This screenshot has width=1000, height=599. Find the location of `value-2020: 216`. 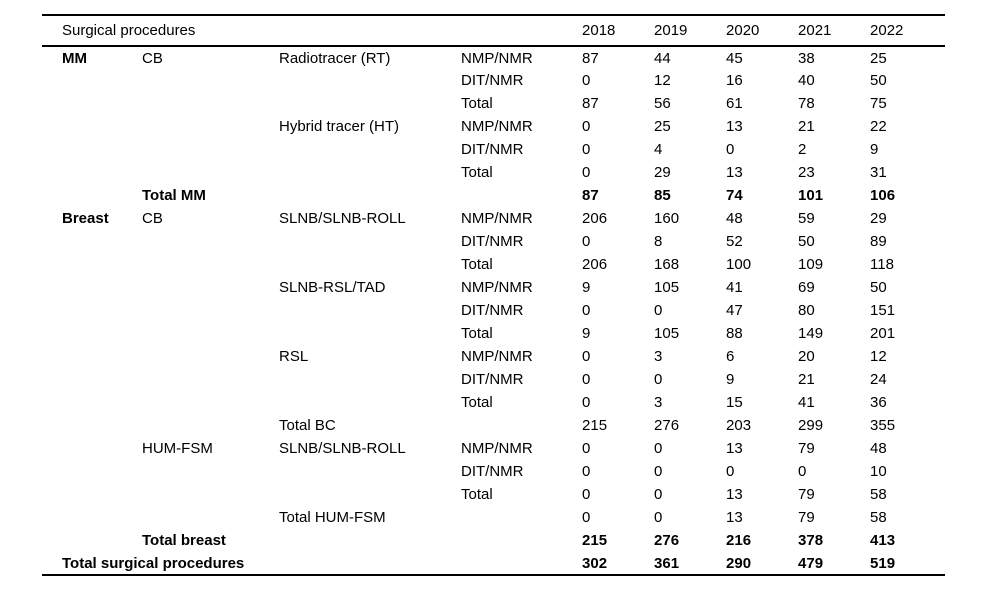

value-2020: 216 is located at coordinates (739, 540).